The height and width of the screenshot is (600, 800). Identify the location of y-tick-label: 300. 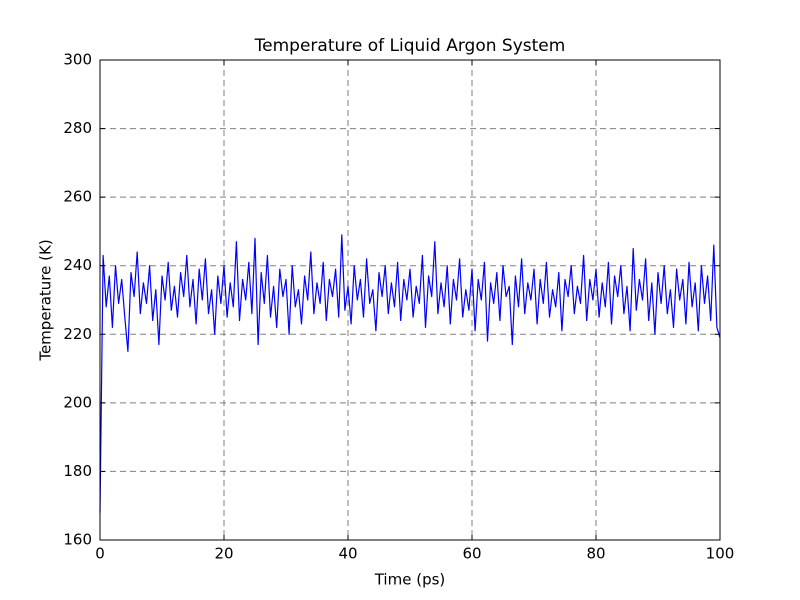
(77, 60).